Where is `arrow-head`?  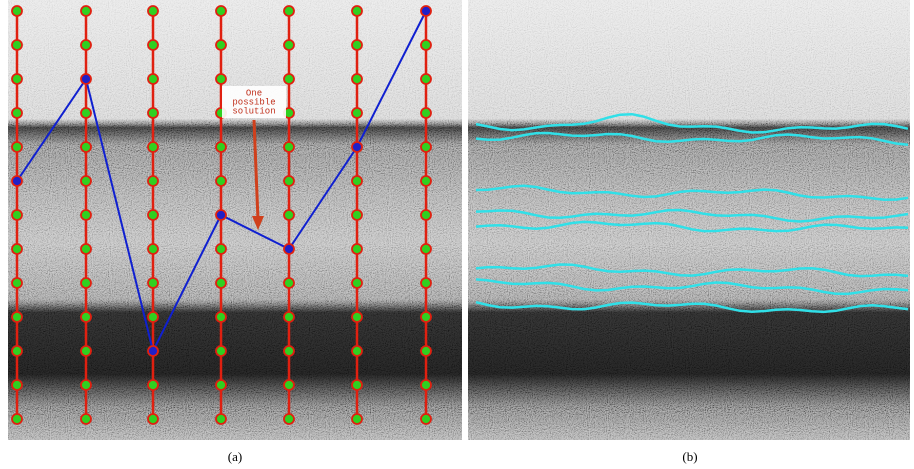
arrow-head is located at coordinates (258, 223).